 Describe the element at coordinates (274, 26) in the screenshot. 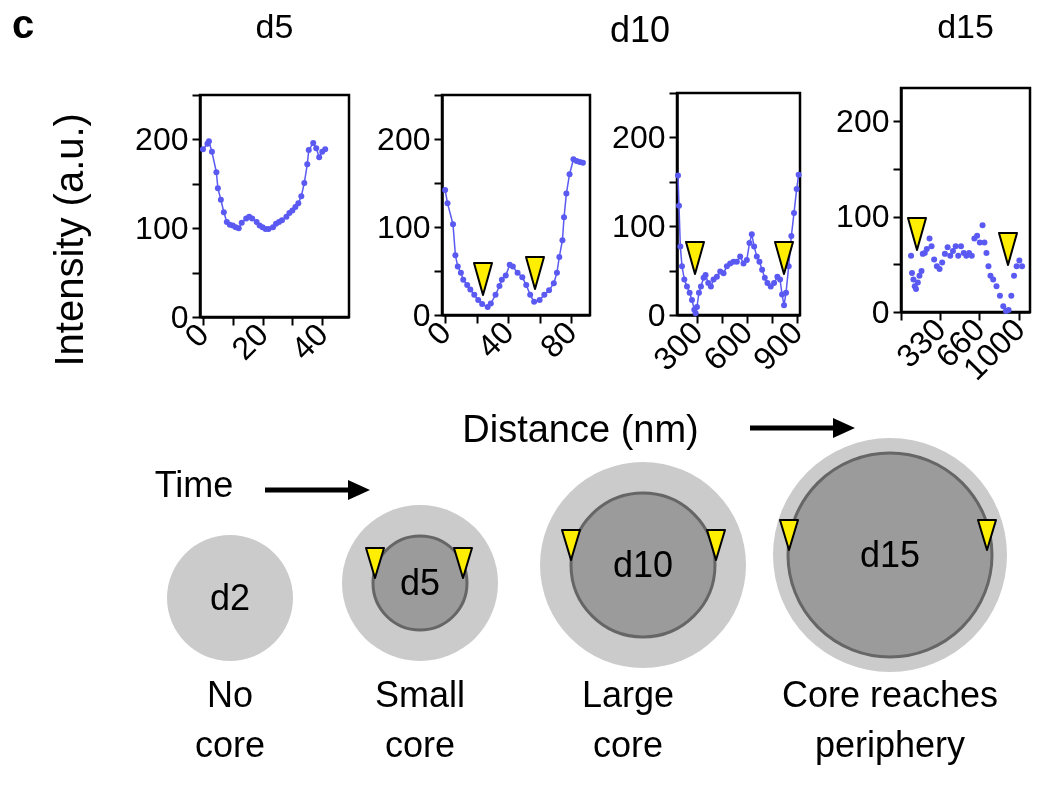

I see `chart-title: d5` at that location.